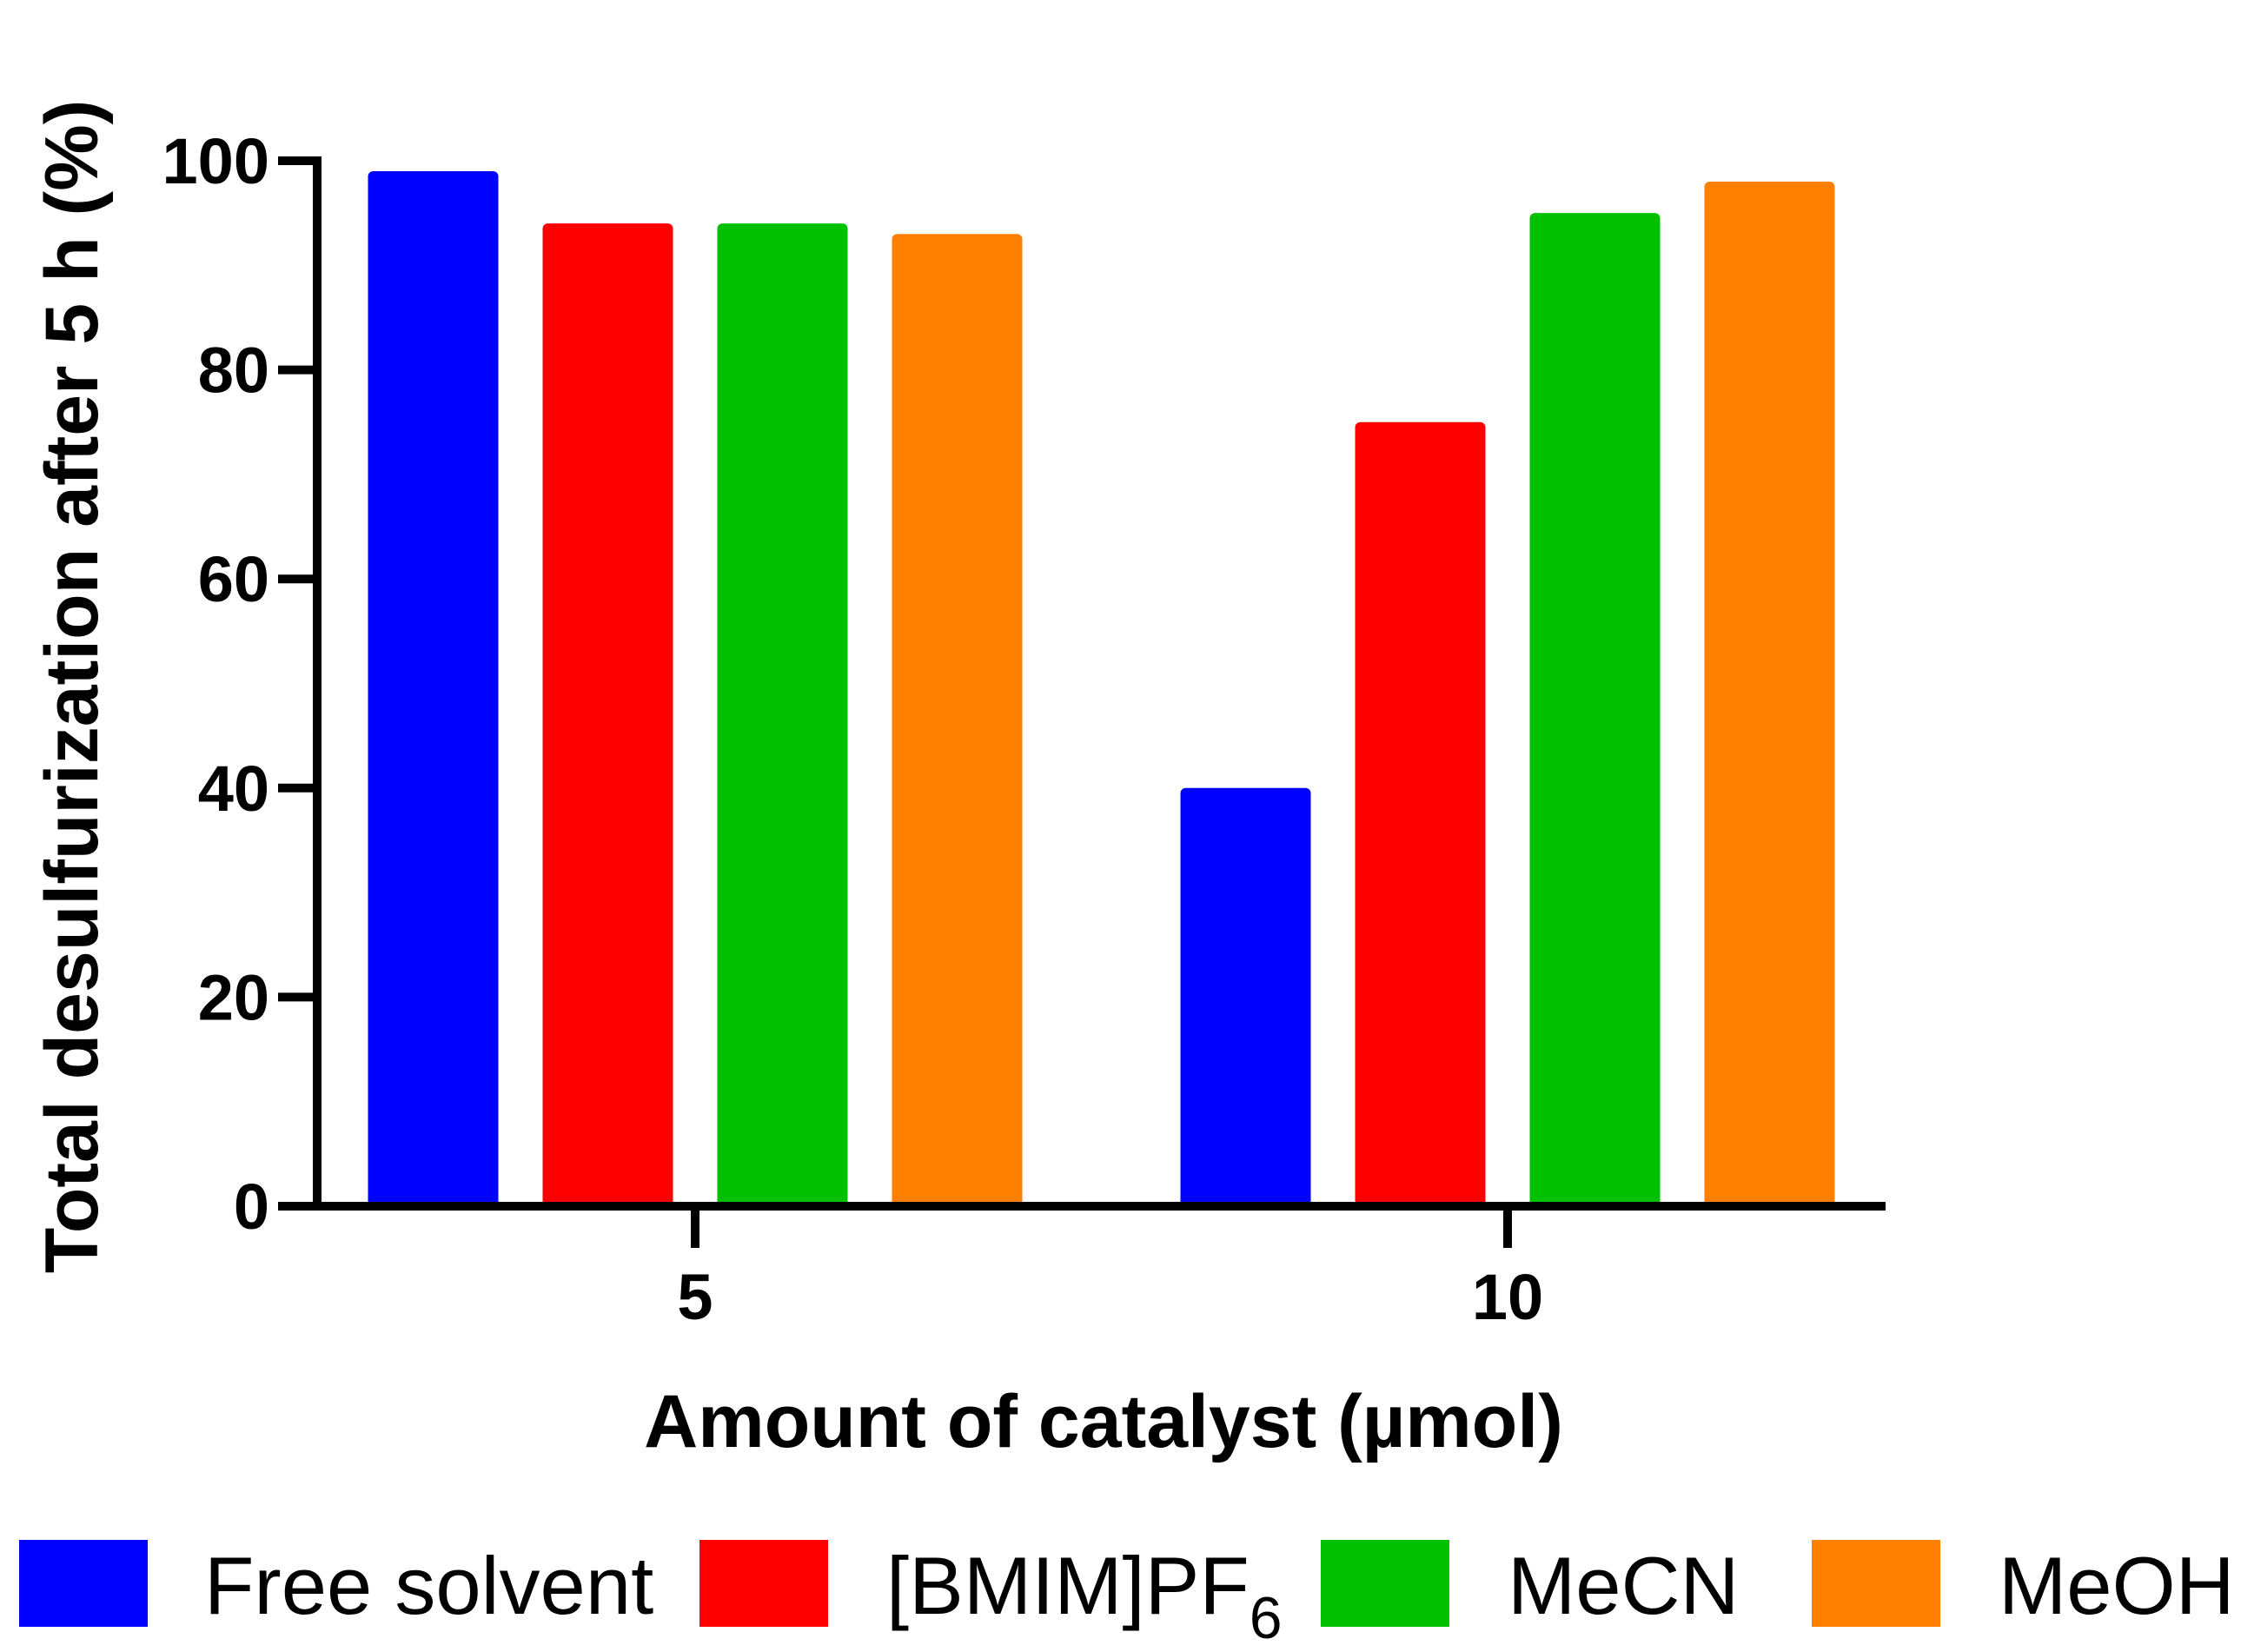 This screenshot has width=2254, height=1652. What do you see at coordinates (695, 1297) in the screenshot?
I see `x-tick-label-5: 5` at bounding box center [695, 1297].